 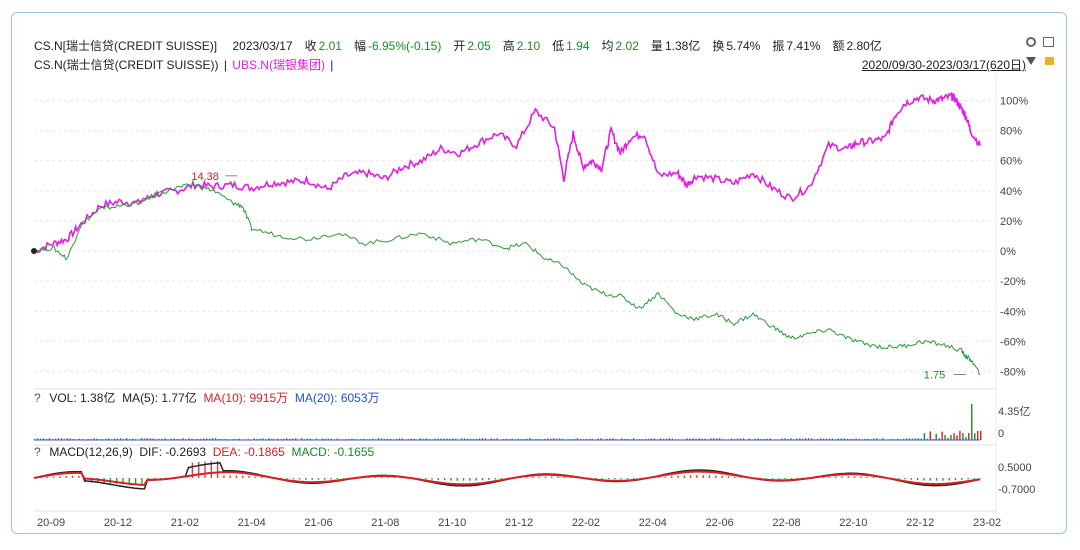 What do you see at coordinates (310, 46) in the screenshot?
I see `close-label: 收` at bounding box center [310, 46].